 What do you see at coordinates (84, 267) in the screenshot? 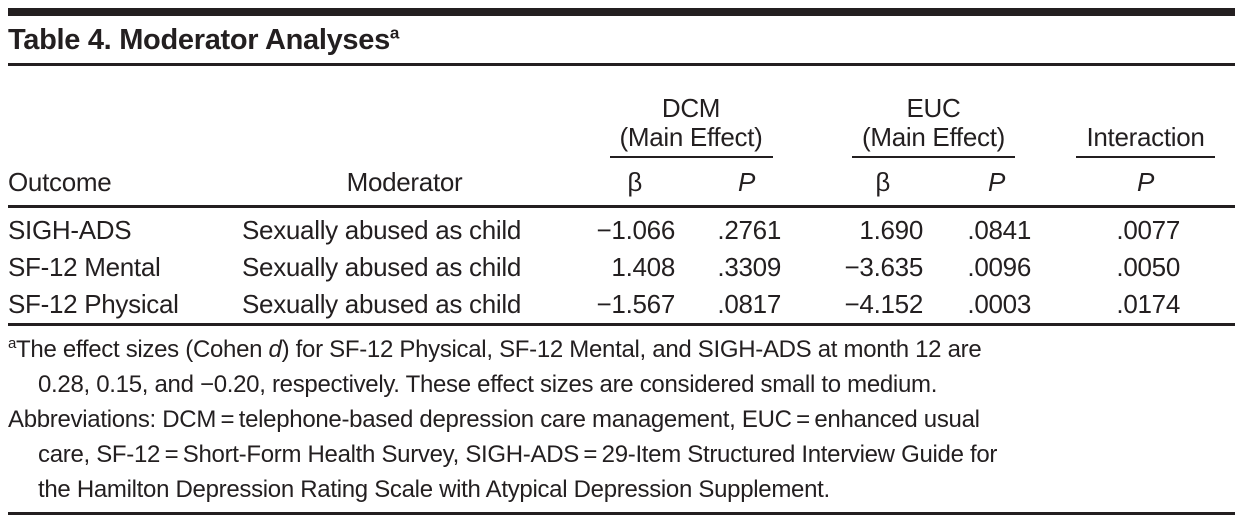
I see `cell-outcome: SF-12 Mental` at bounding box center [84, 267].